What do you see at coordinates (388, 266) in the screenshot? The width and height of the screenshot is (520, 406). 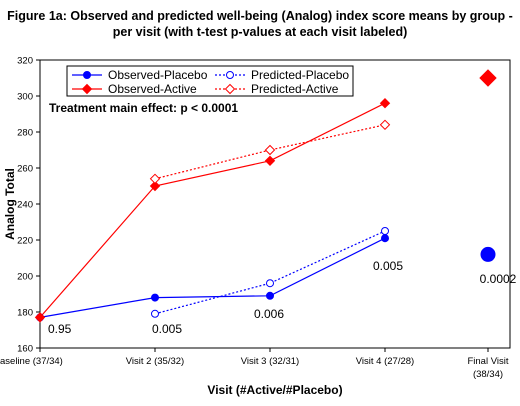 I see `p-value-label-3: 0.005` at bounding box center [388, 266].